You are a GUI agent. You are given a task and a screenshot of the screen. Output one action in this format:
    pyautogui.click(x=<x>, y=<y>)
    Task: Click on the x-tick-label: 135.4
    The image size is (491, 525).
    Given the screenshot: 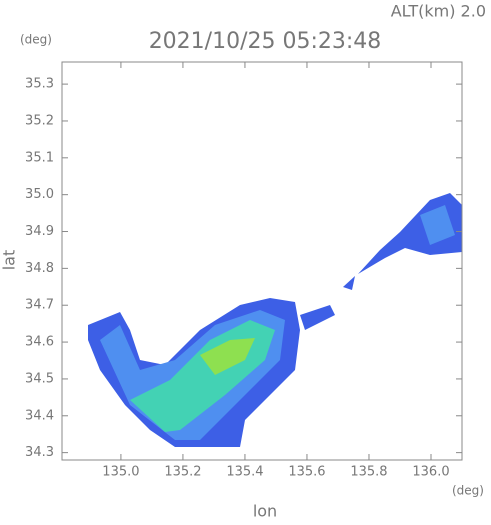 What is the action you would take?
    pyautogui.click(x=244, y=472)
    